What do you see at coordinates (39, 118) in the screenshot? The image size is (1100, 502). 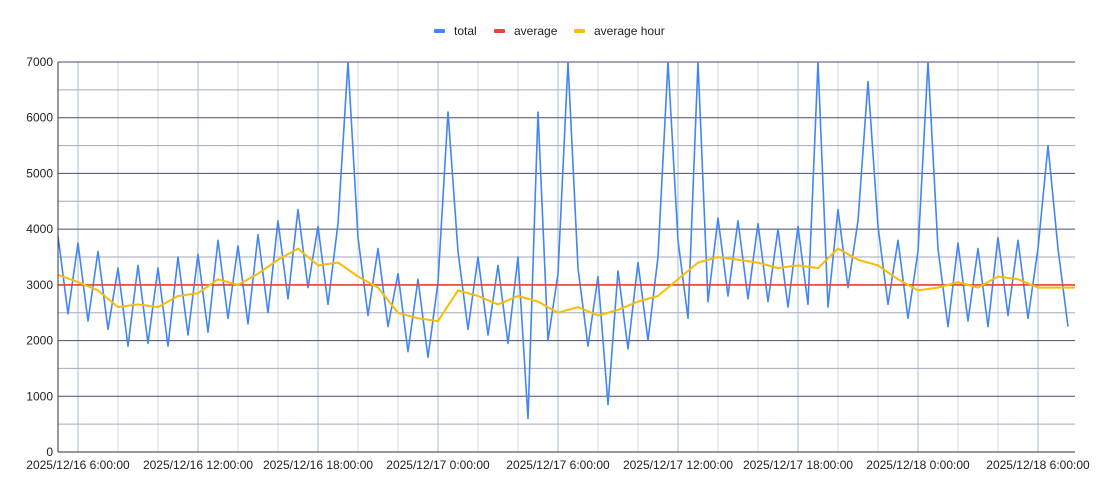 I see `y-tick-label: 6000` at bounding box center [39, 118].